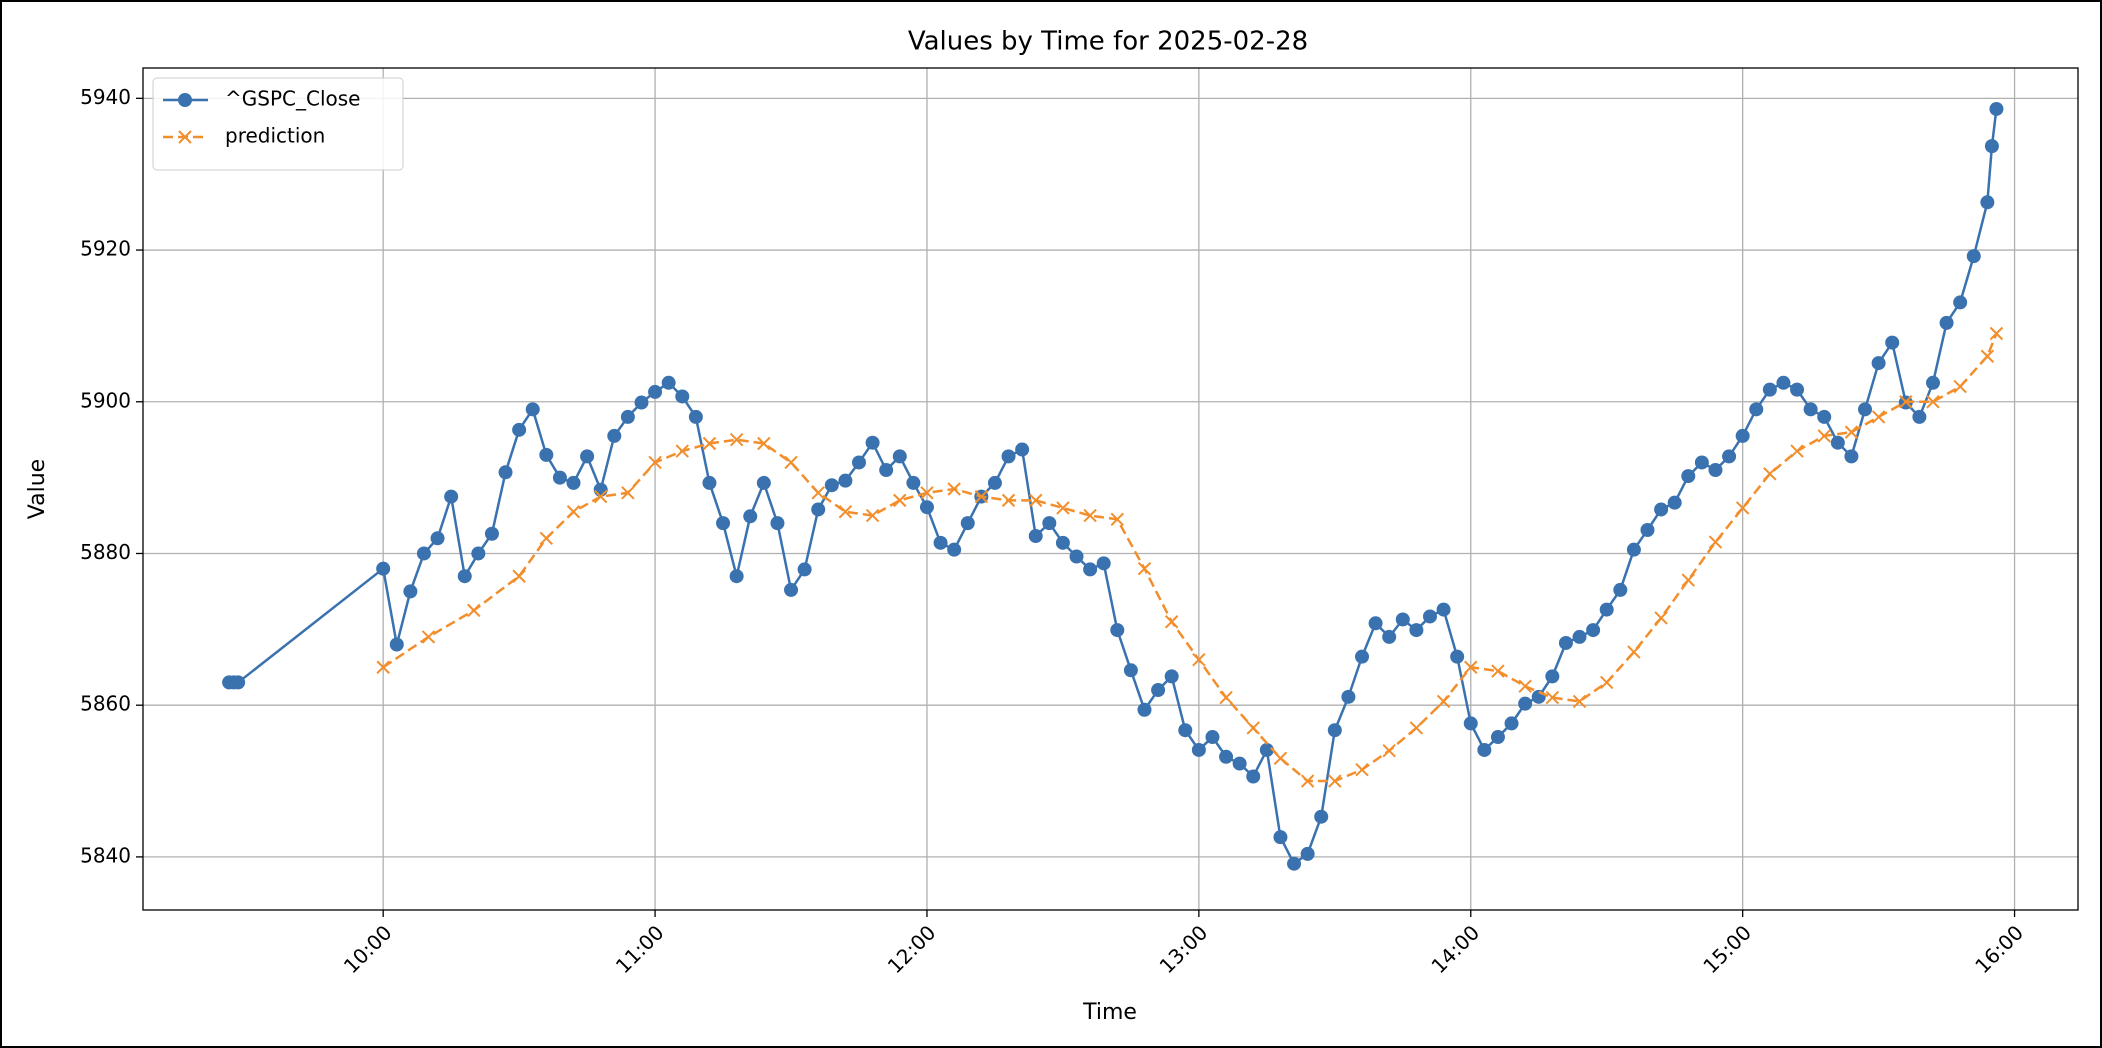 The width and height of the screenshot is (2102, 1048). What do you see at coordinates (1108, 42) in the screenshot?
I see `chart-title: Values by Time for 2025-02-28` at bounding box center [1108, 42].